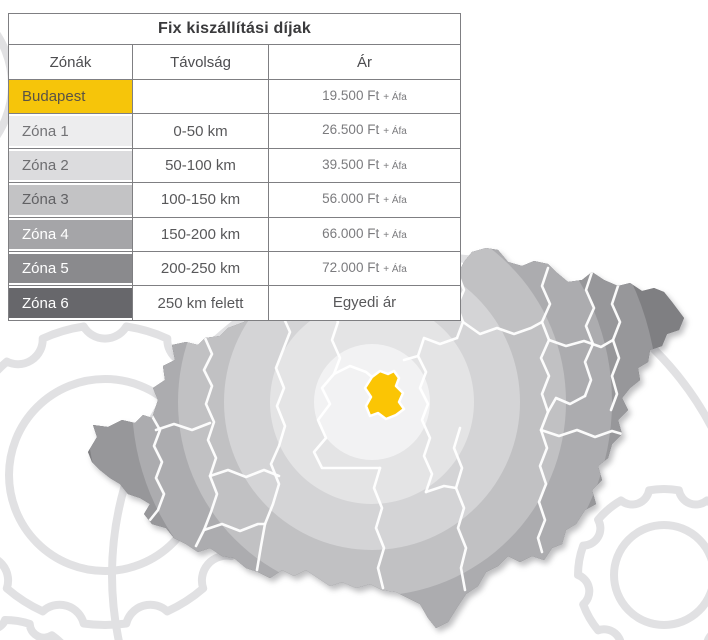 This screenshot has width=708, height=640. Describe the element at coordinates (364, 62) in the screenshot. I see `column-header-price: Ár` at that location.